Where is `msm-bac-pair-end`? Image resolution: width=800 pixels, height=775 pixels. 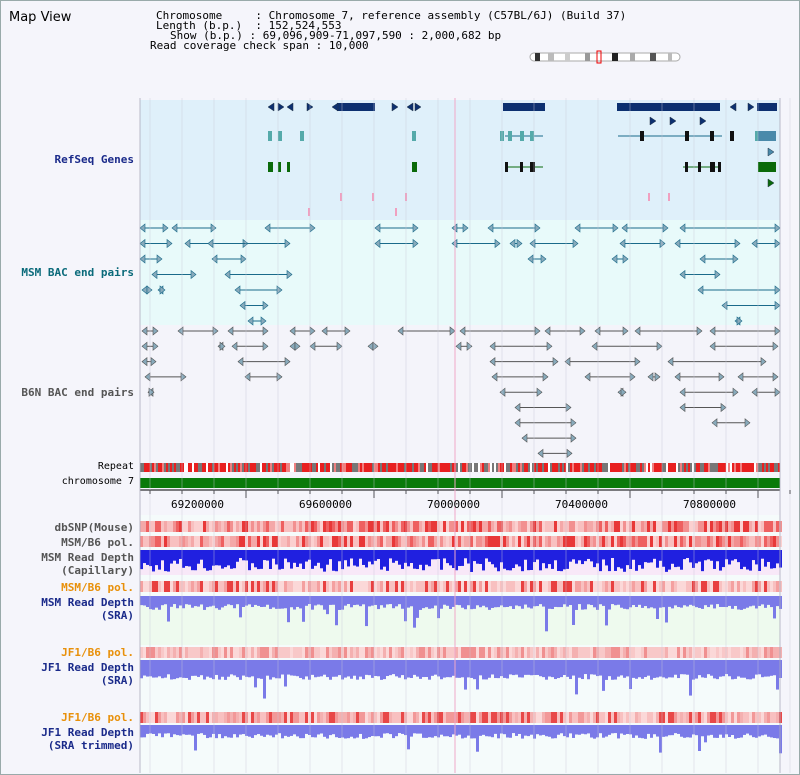
msm-bac-pair-end is located at coordinates (735, 259).